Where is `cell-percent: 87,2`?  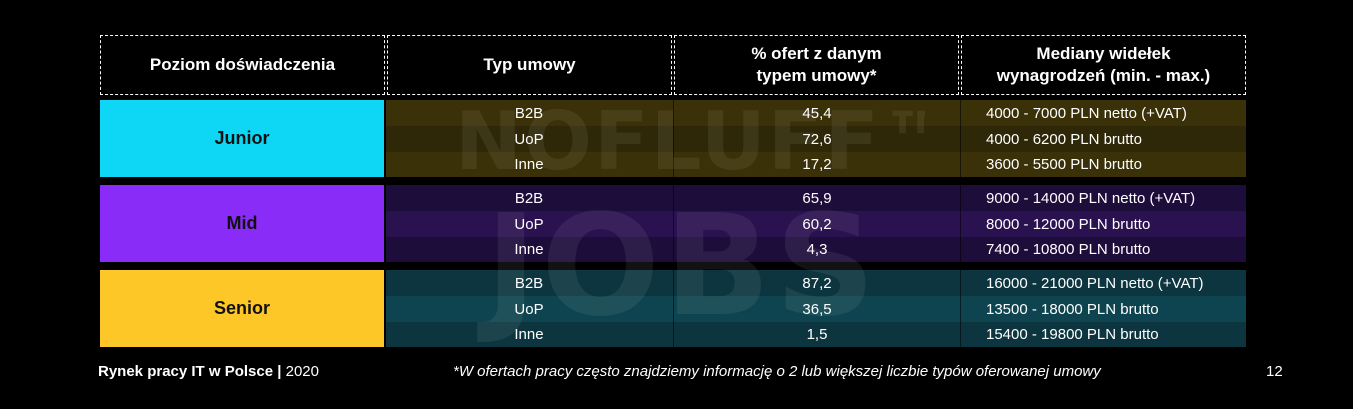
cell-percent: 87,2 is located at coordinates (817, 283).